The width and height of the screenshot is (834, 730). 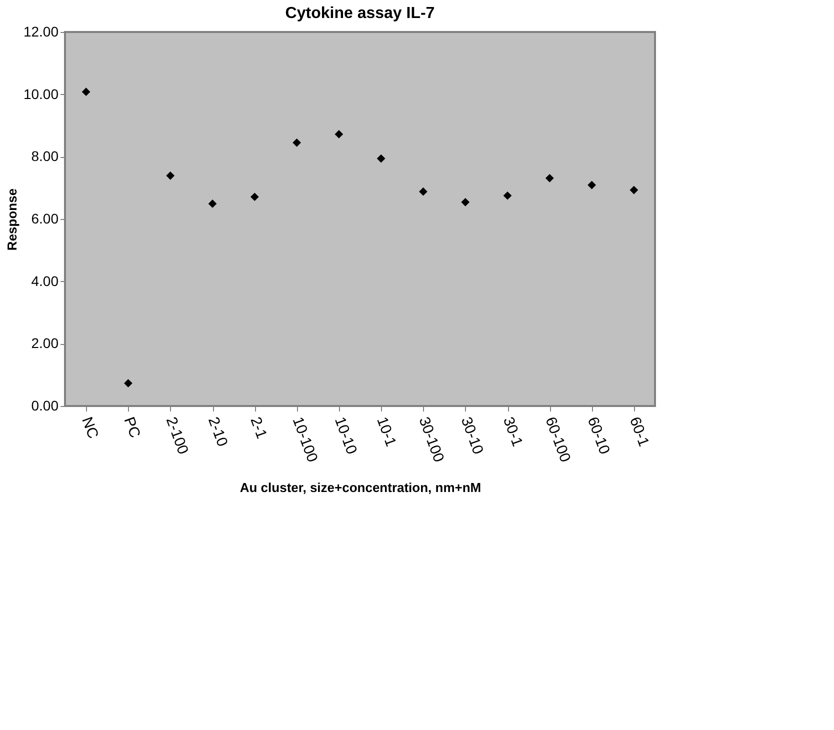 I want to click on y-tick-label: 2.00, so click(x=45, y=343).